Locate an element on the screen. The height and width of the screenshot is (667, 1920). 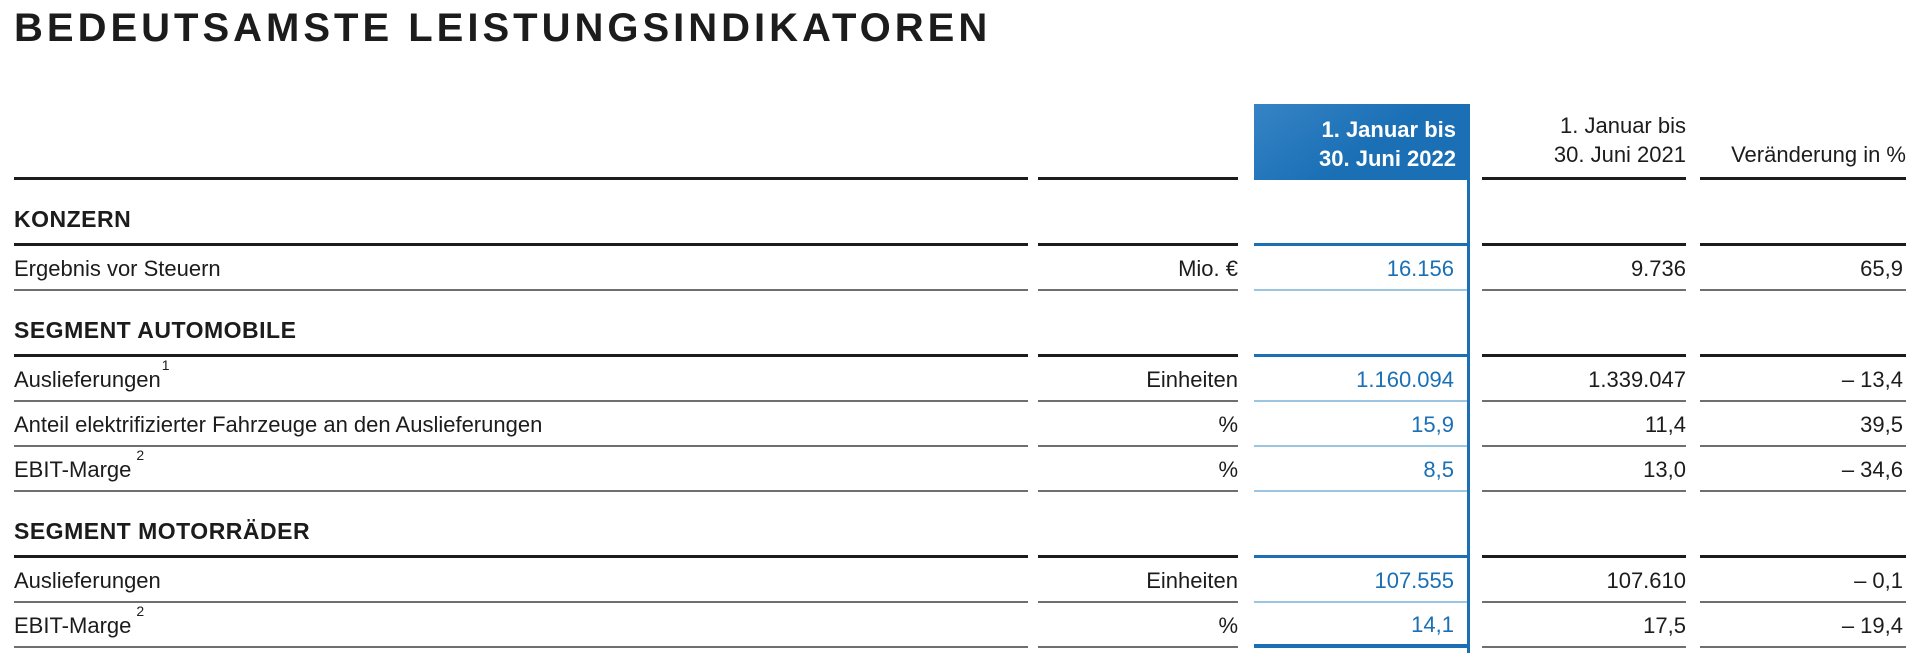
header-cell-label is located at coordinates (521, 142).